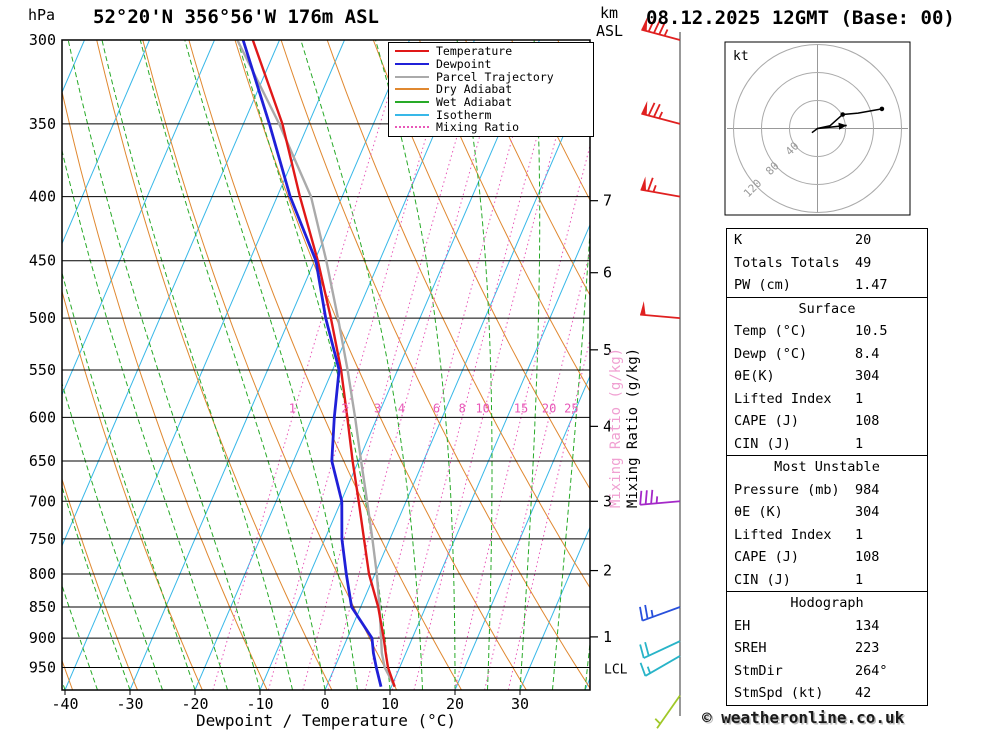 The image size is (1000, 733). What do you see at coordinates (42, 318) in the screenshot?
I see `svg-text: 500` at bounding box center [42, 318].